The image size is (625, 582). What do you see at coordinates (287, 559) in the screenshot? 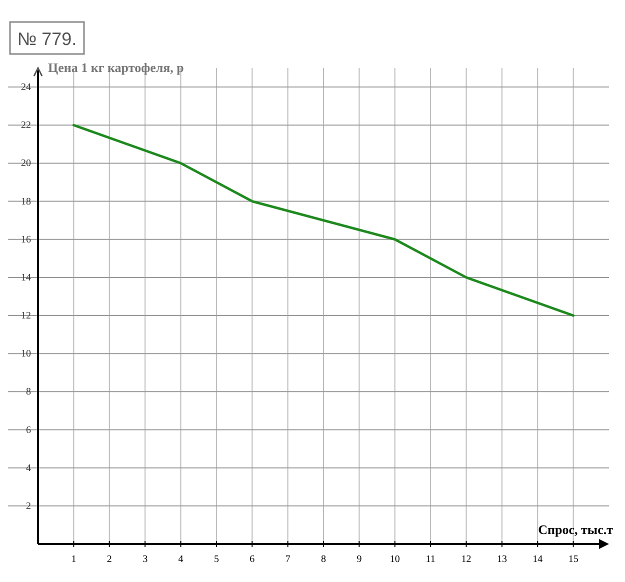
I see `x-tick-label: 7` at bounding box center [287, 559].